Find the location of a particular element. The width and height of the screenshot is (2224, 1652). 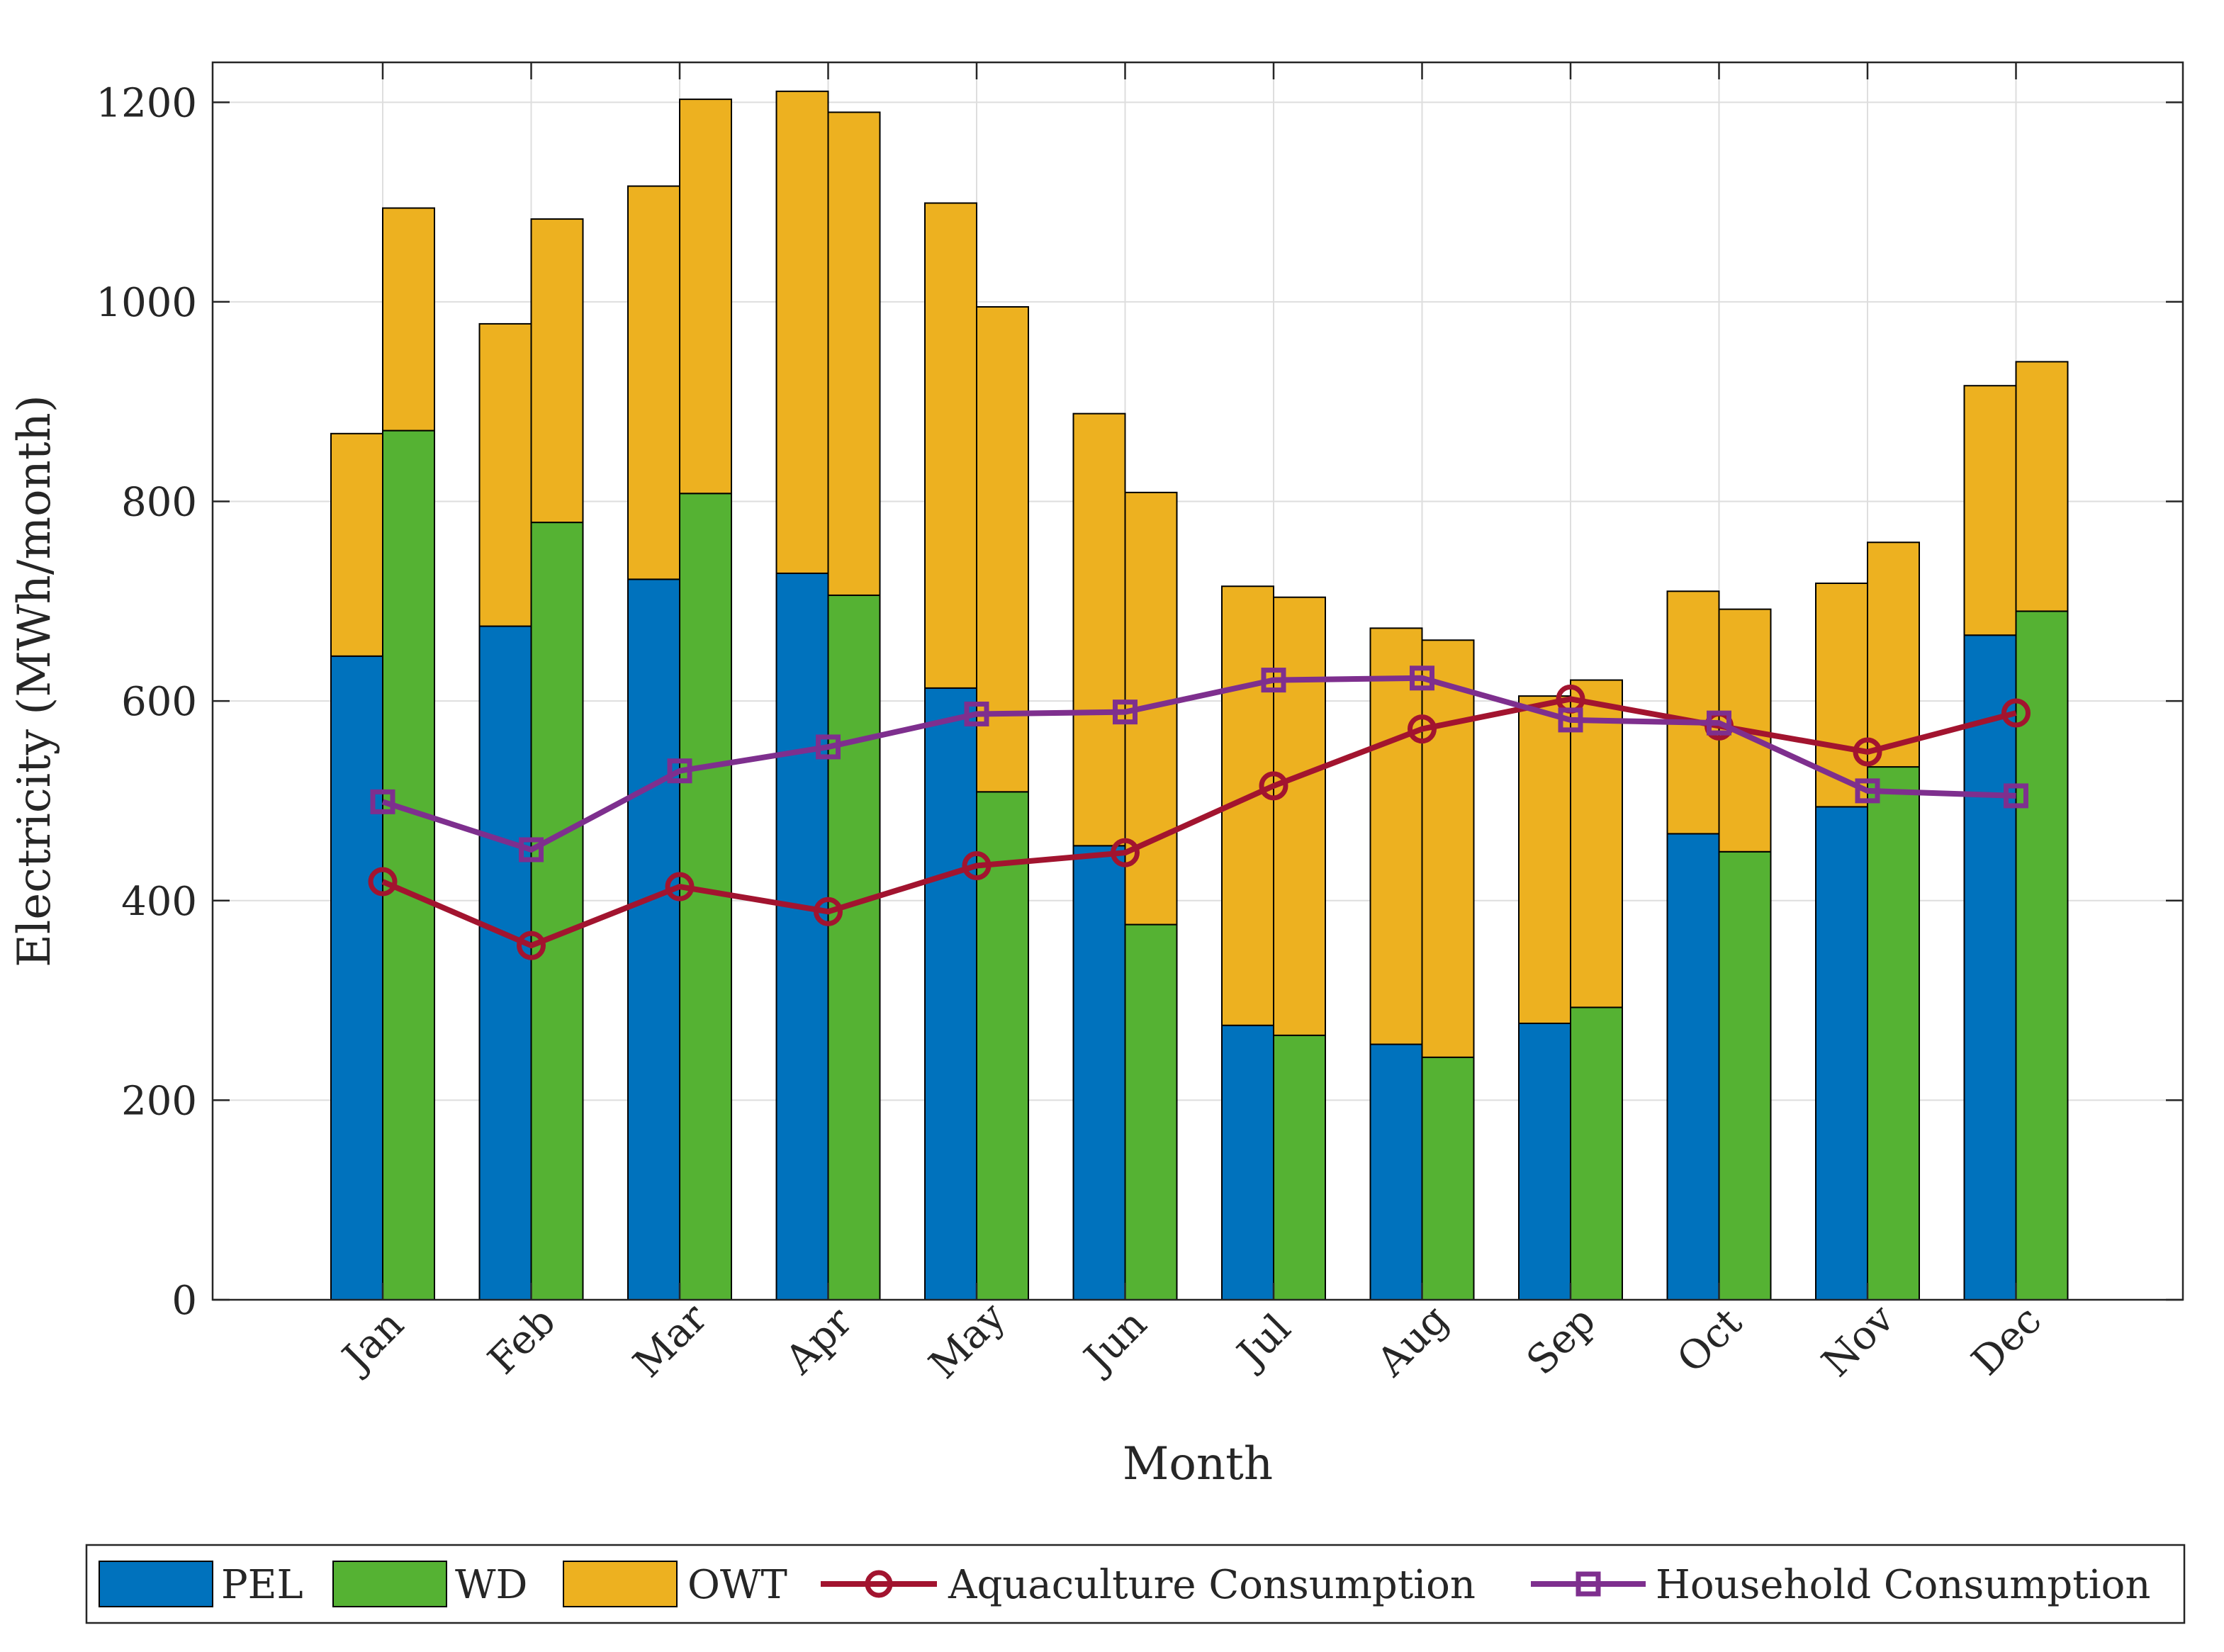

bar-pel-apr-left is located at coordinates (802, 936).